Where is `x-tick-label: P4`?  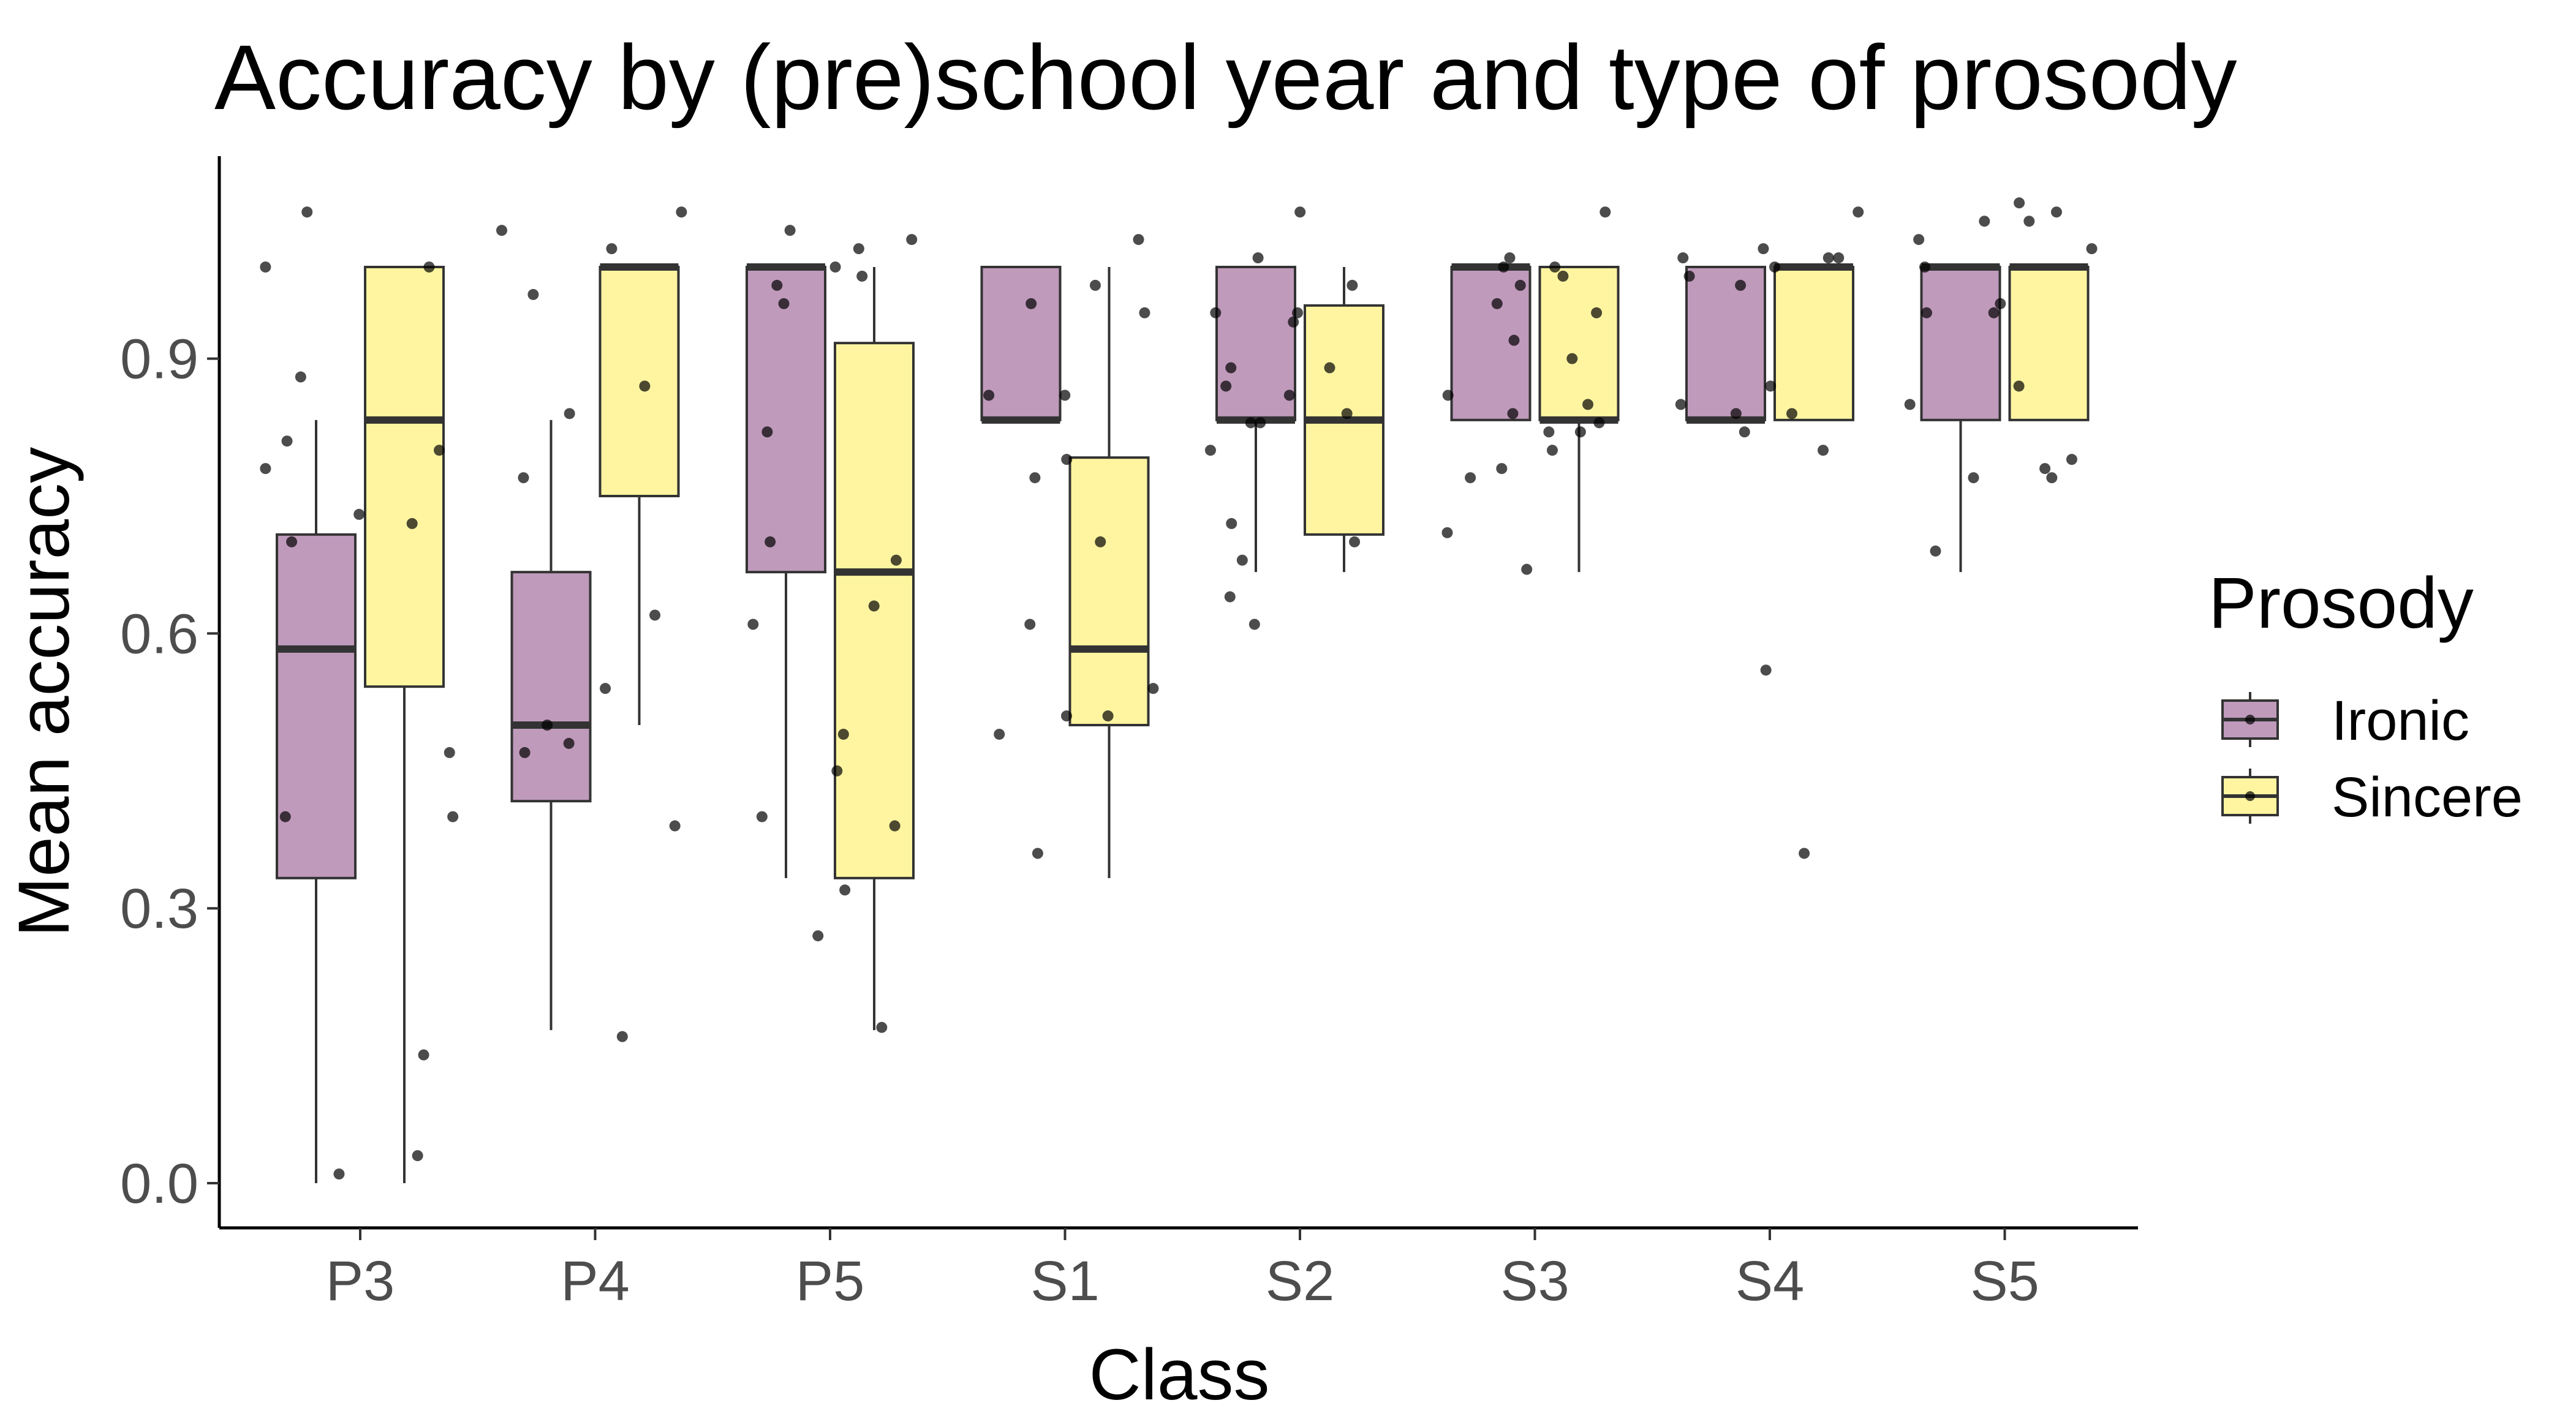 x-tick-label: P4 is located at coordinates (595, 1281).